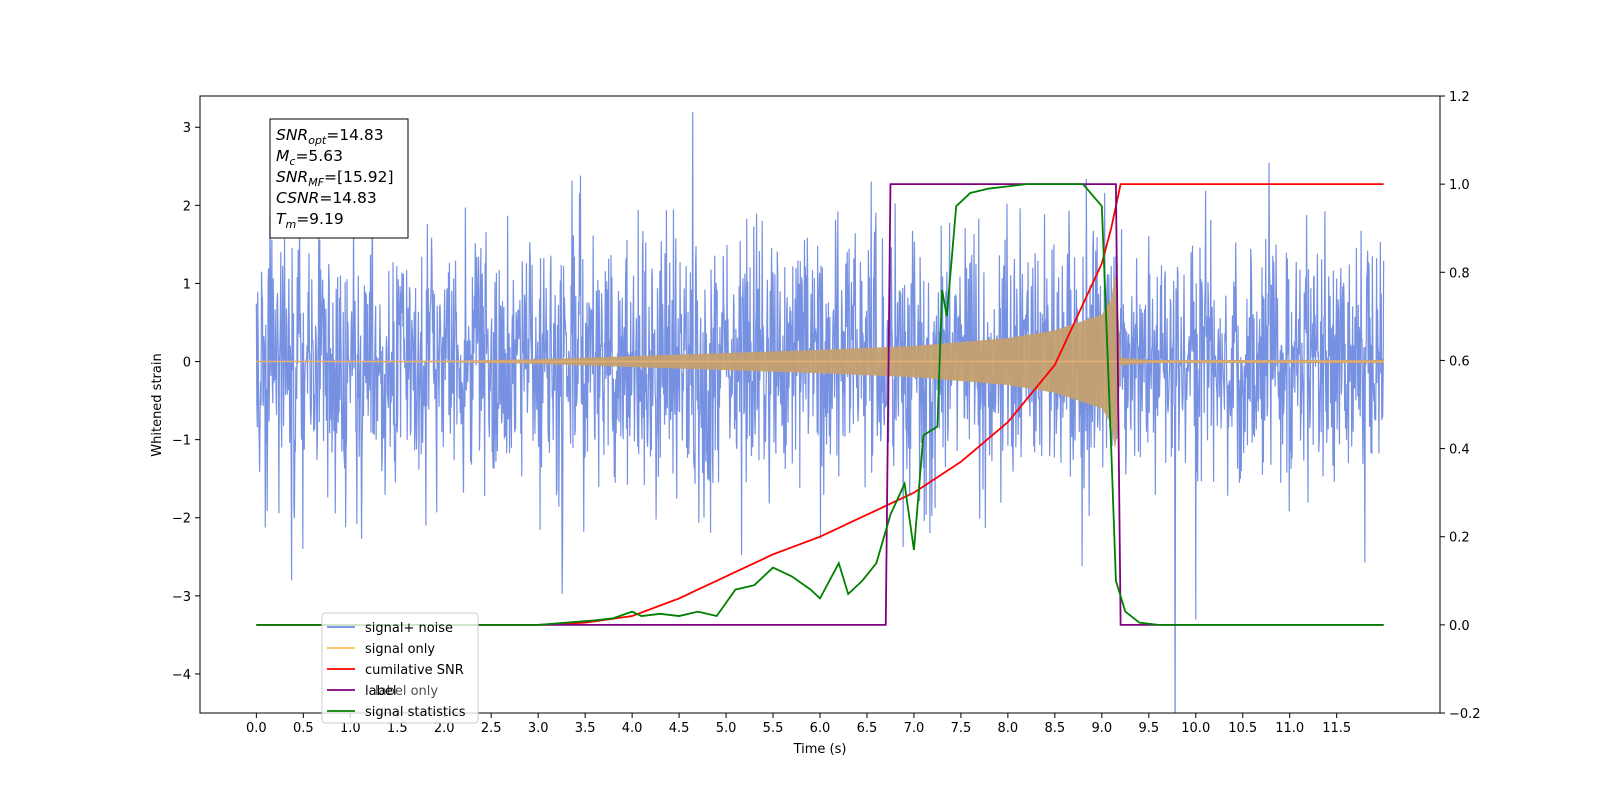  Describe the element at coordinates (181, 441) in the screenshot. I see `y-tick-label: −1` at that location.